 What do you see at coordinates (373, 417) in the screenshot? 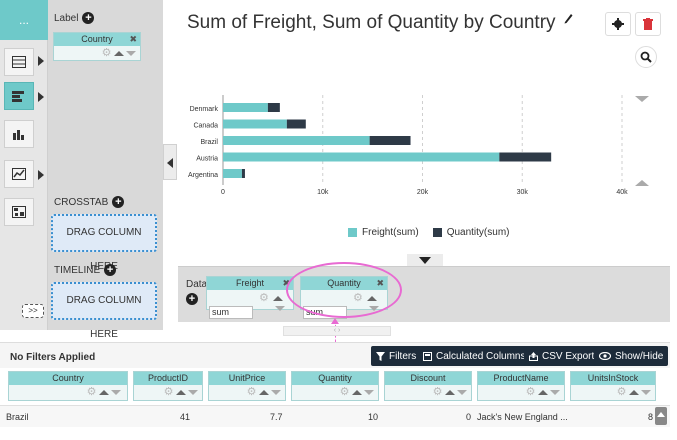
I see `cell-quantity: 10` at bounding box center [373, 417].